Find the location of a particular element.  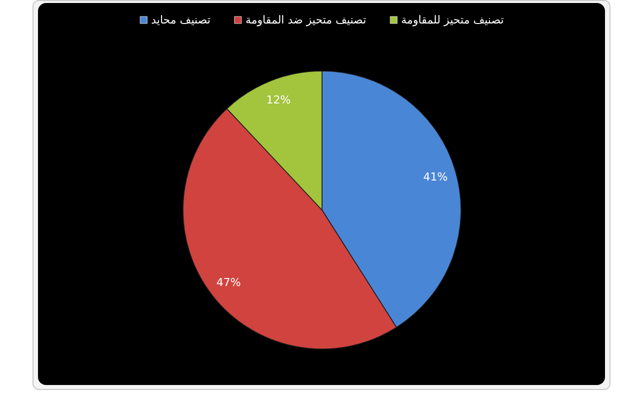

data-label: 12% is located at coordinates (278, 100).